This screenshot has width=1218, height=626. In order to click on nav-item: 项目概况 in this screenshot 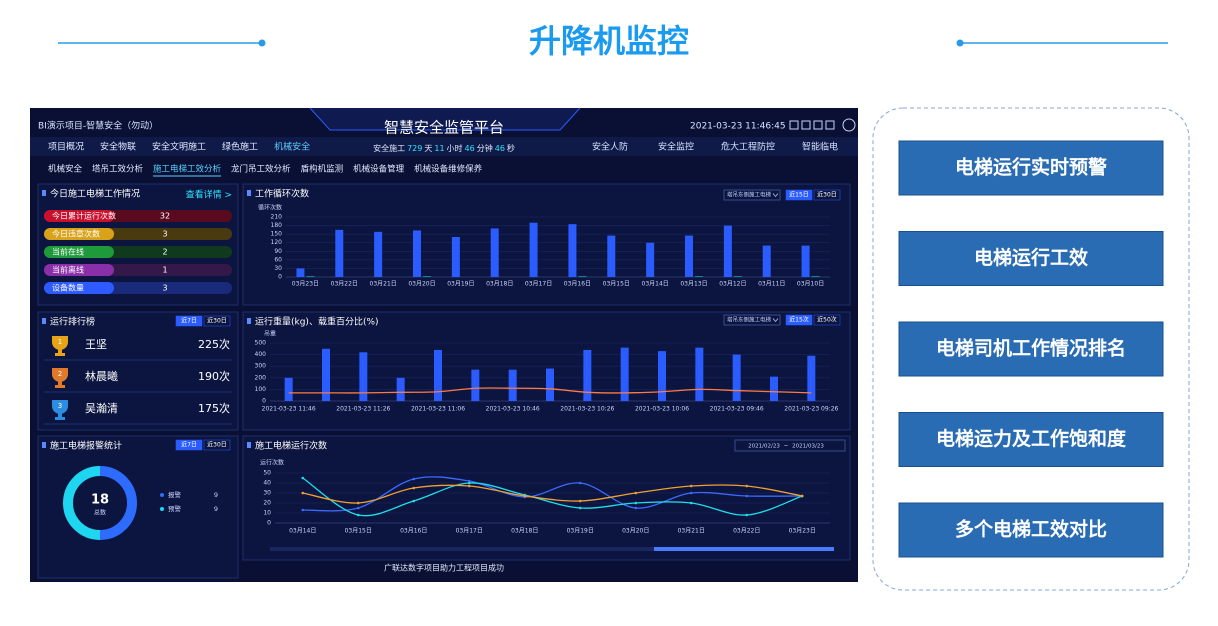, I will do `click(66, 147)`.